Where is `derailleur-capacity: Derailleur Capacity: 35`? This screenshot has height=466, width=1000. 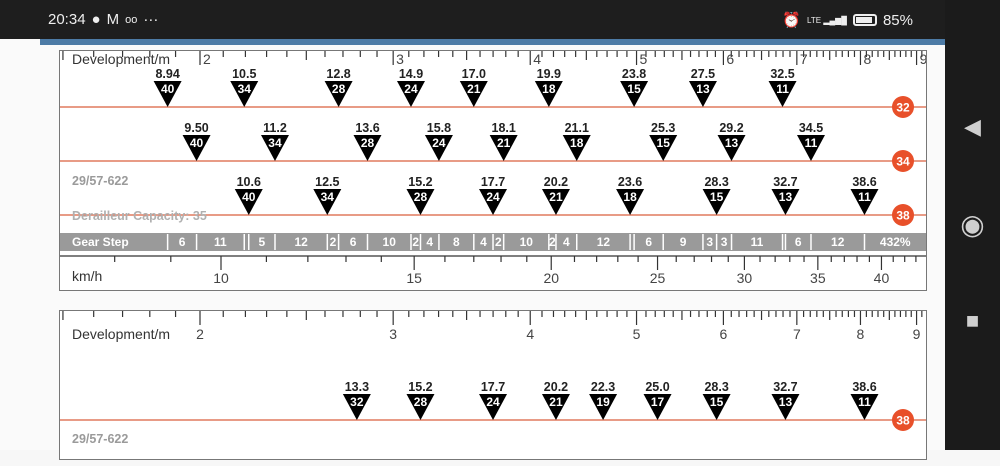 derailleur-capacity: Derailleur Capacity: 35 is located at coordinates (139, 216).